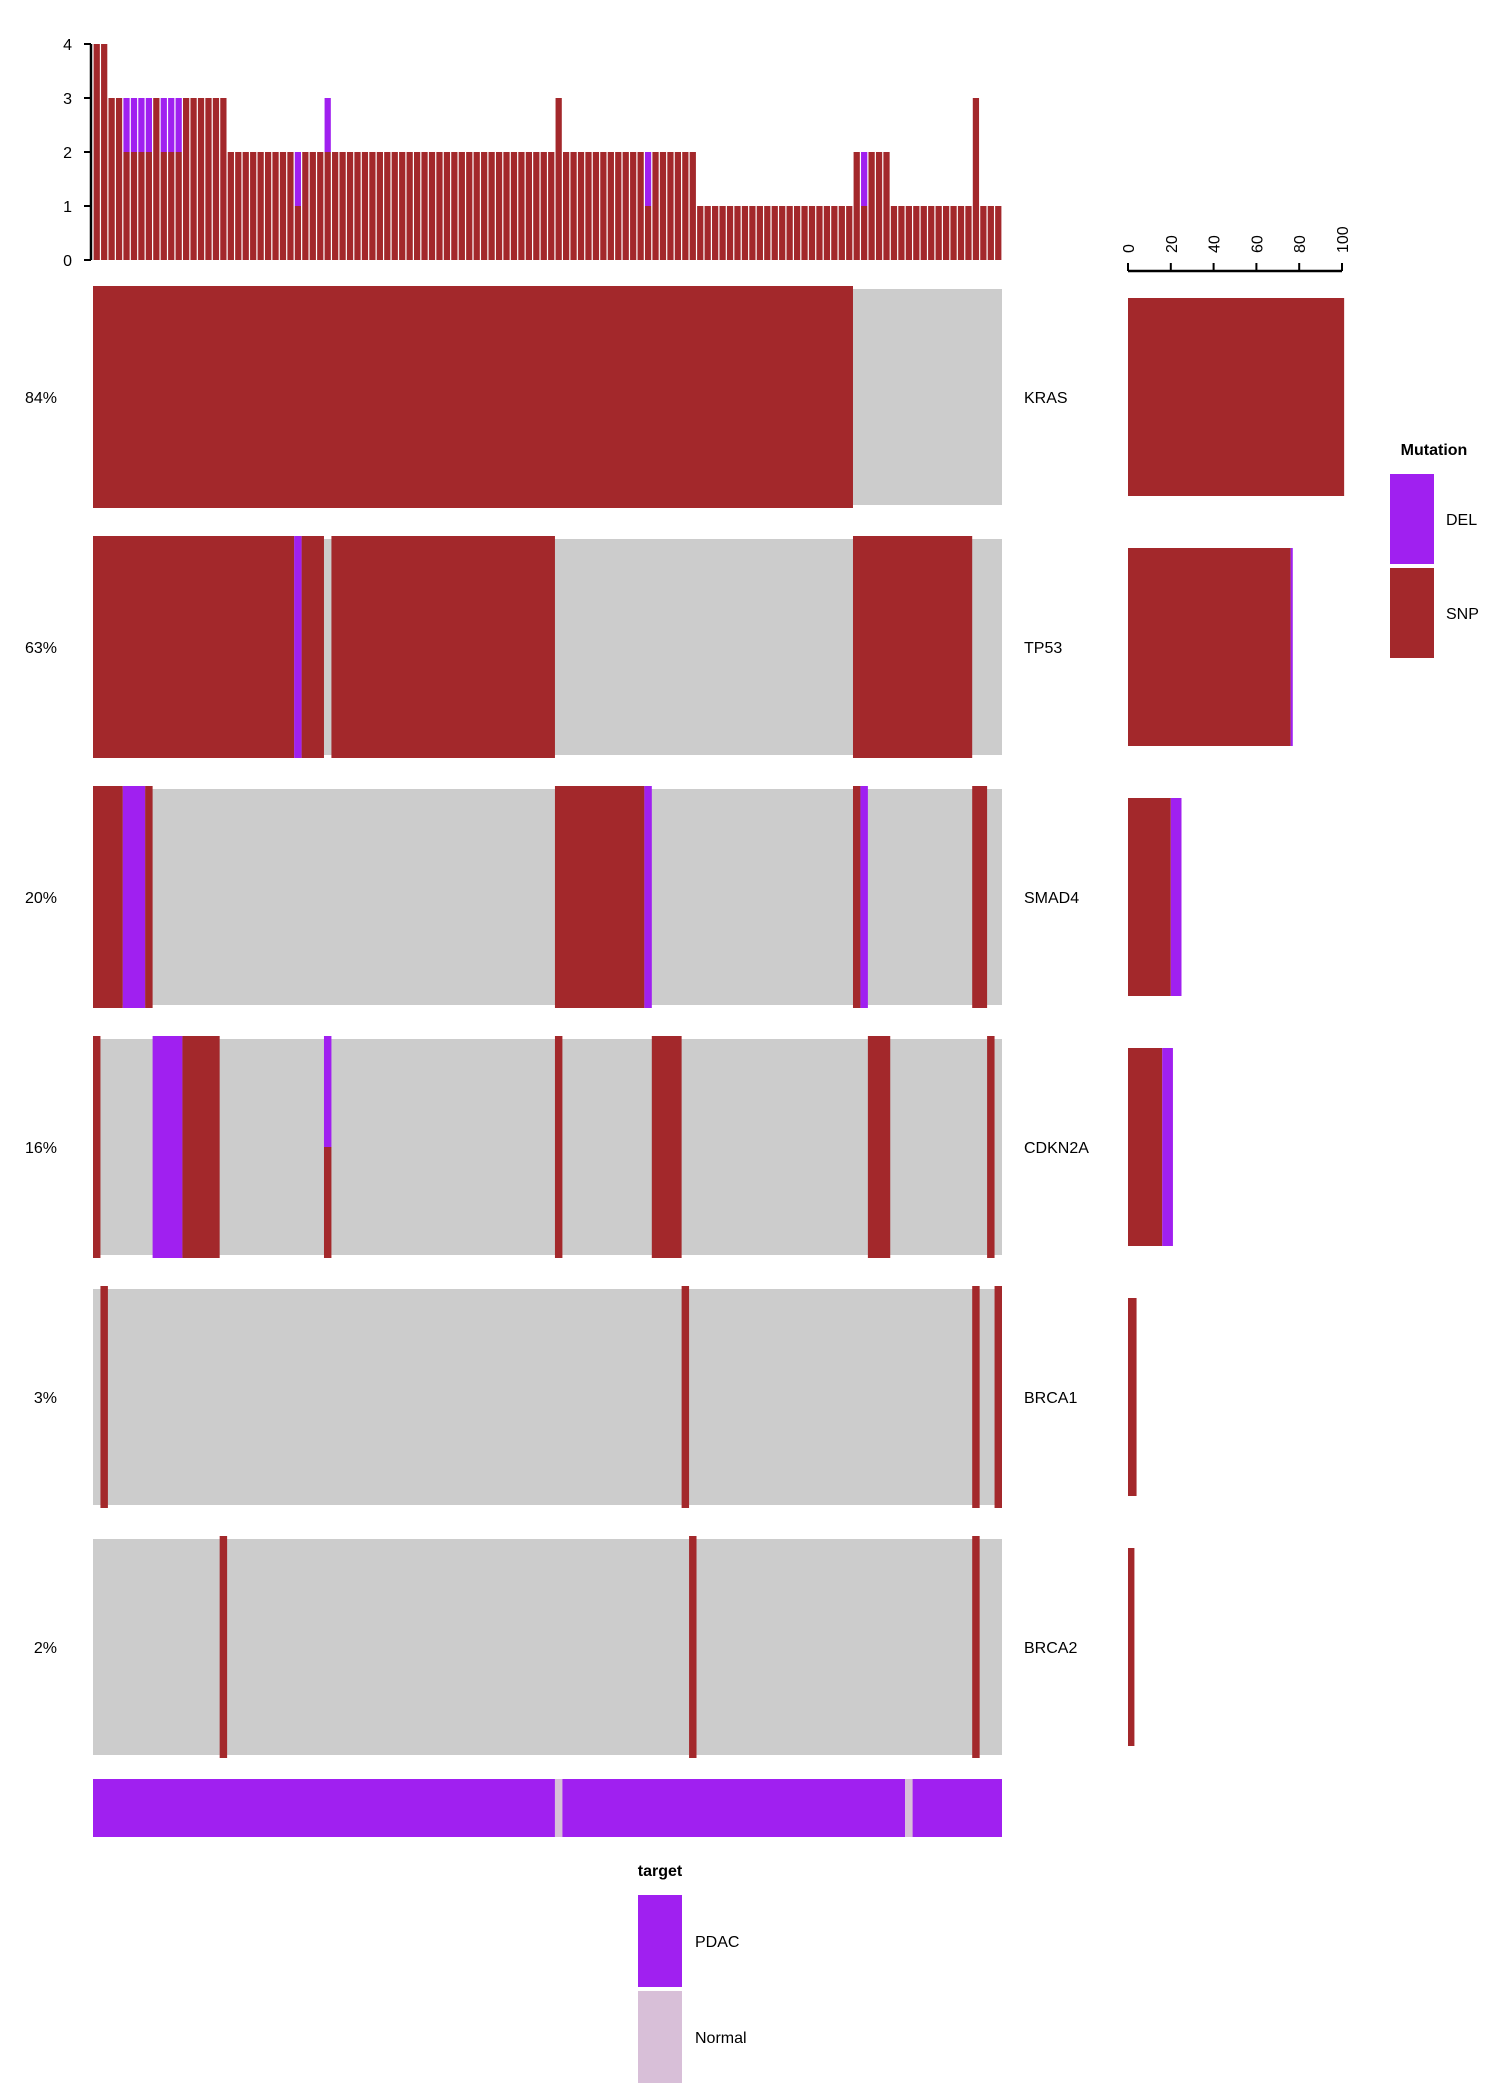 The image size is (1500, 2100). What do you see at coordinates (67, 45) in the screenshot?
I see `top-axis-tick-label: 4` at bounding box center [67, 45].